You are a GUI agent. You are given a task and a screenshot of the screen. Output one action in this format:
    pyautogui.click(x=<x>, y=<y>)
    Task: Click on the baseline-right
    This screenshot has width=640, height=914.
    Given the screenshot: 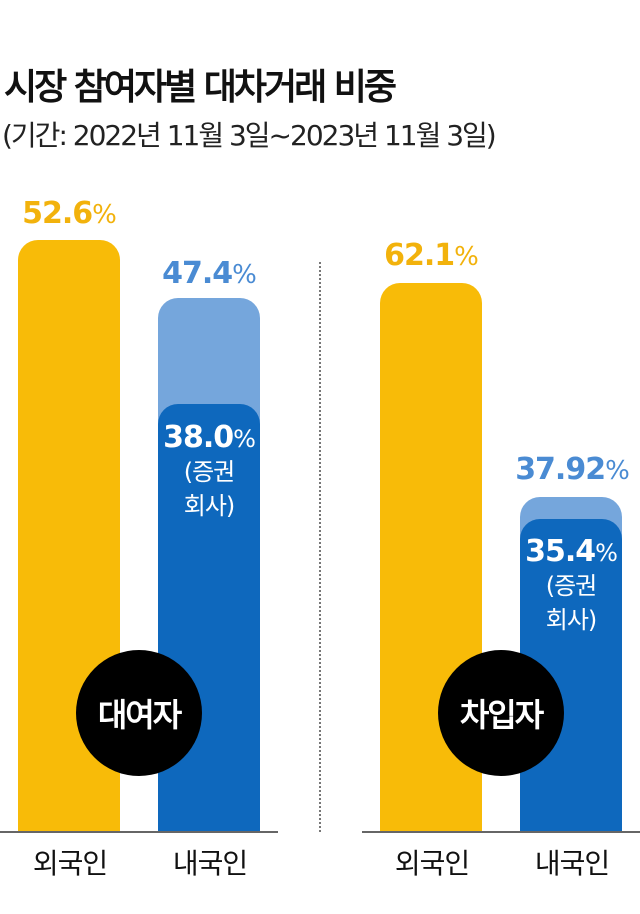 What is the action you would take?
    pyautogui.click(x=501, y=832)
    